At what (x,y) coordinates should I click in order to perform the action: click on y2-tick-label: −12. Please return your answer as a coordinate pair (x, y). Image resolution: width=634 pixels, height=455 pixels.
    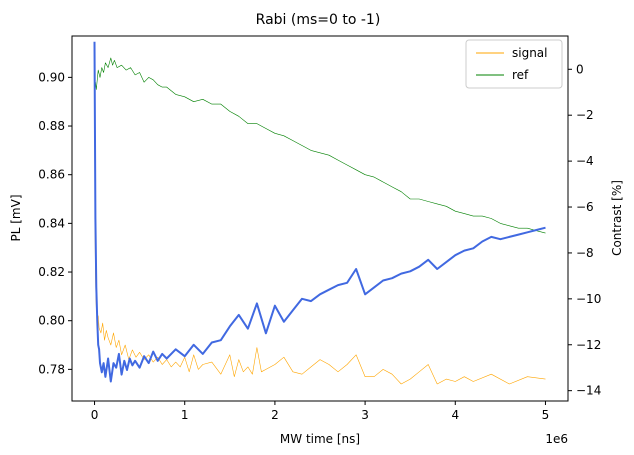
    Looking at the image, I should click on (588, 345).